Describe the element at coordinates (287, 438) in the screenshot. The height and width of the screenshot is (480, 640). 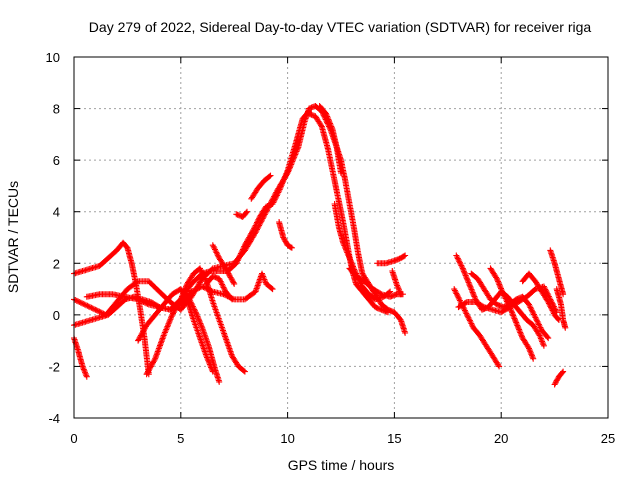
I see `x-tick-label: 10` at that location.